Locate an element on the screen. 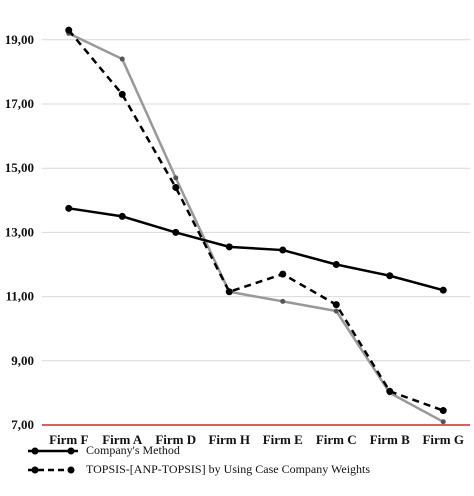 The image size is (474, 496). y-tick-label: 15,00 is located at coordinates (19, 167).